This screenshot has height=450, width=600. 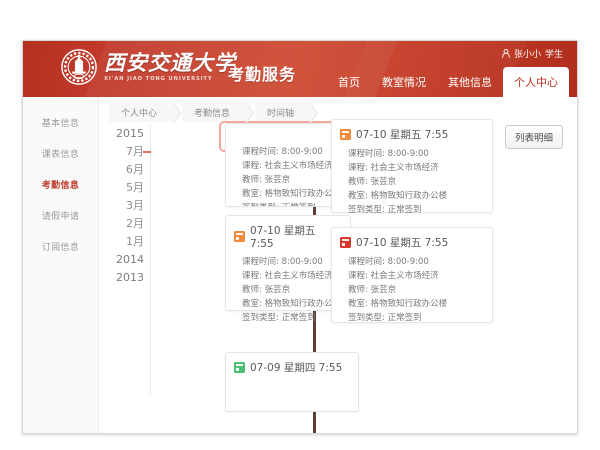 I want to click on sidebar-item-subscription-info: 订阅信息, so click(x=60, y=248).